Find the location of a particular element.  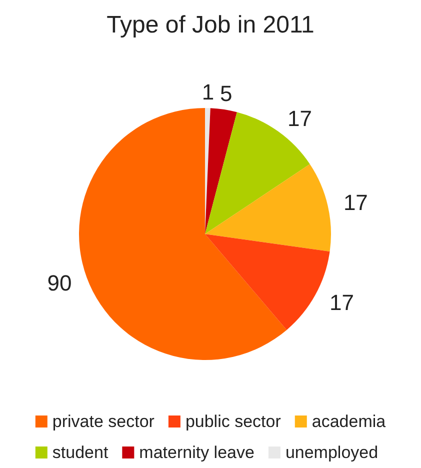

legend-label: public sector is located at coordinates (233, 421).